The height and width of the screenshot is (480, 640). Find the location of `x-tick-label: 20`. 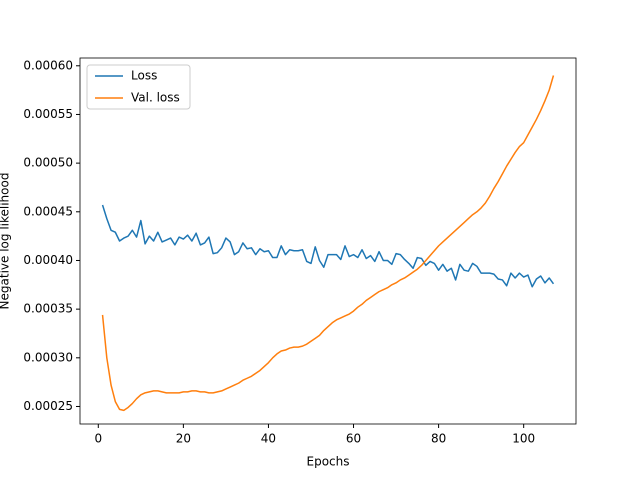

x-tick-label: 20 is located at coordinates (183, 439).